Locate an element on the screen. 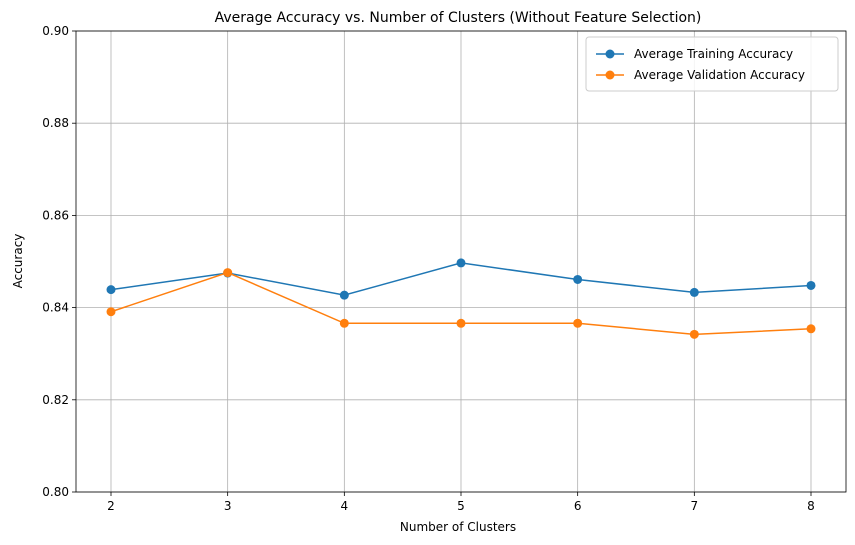 The height and width of the screenshot is (545, 855). x-tick-label: 5 is located at coordinates (461, 506).